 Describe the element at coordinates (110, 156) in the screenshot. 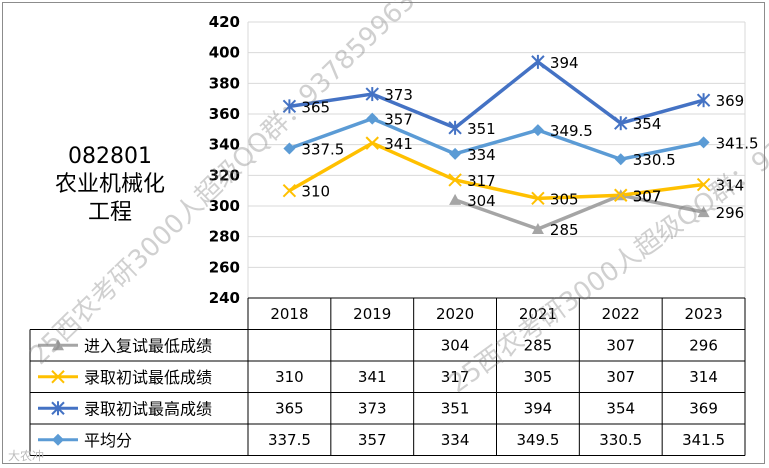

I see `major-code: 082801` at that location.